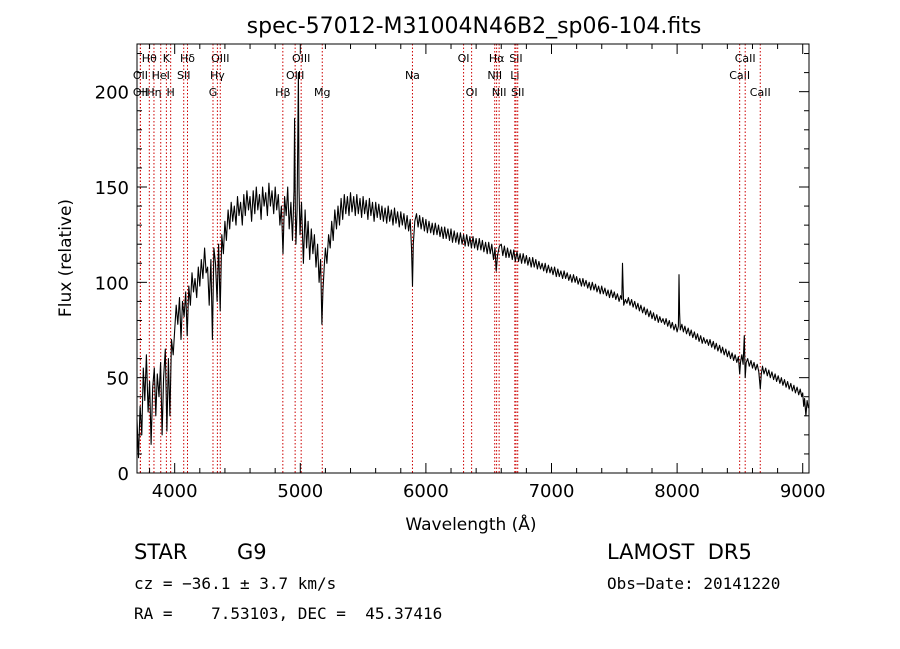 Image resolution: width=900 pixels, height=649 pixels. Describe the element at coordinates (112, 93) in the screenshot. I see `y-tick-label: 200` at that location.